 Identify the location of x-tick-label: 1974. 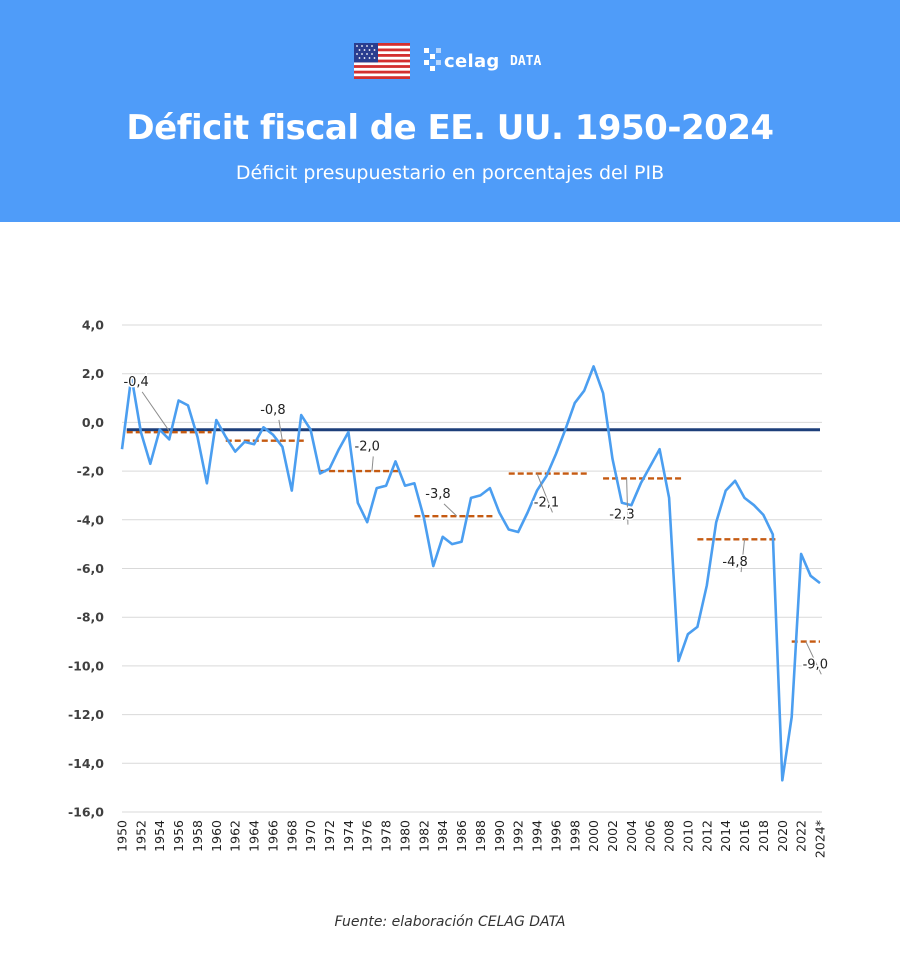
(348, 836).